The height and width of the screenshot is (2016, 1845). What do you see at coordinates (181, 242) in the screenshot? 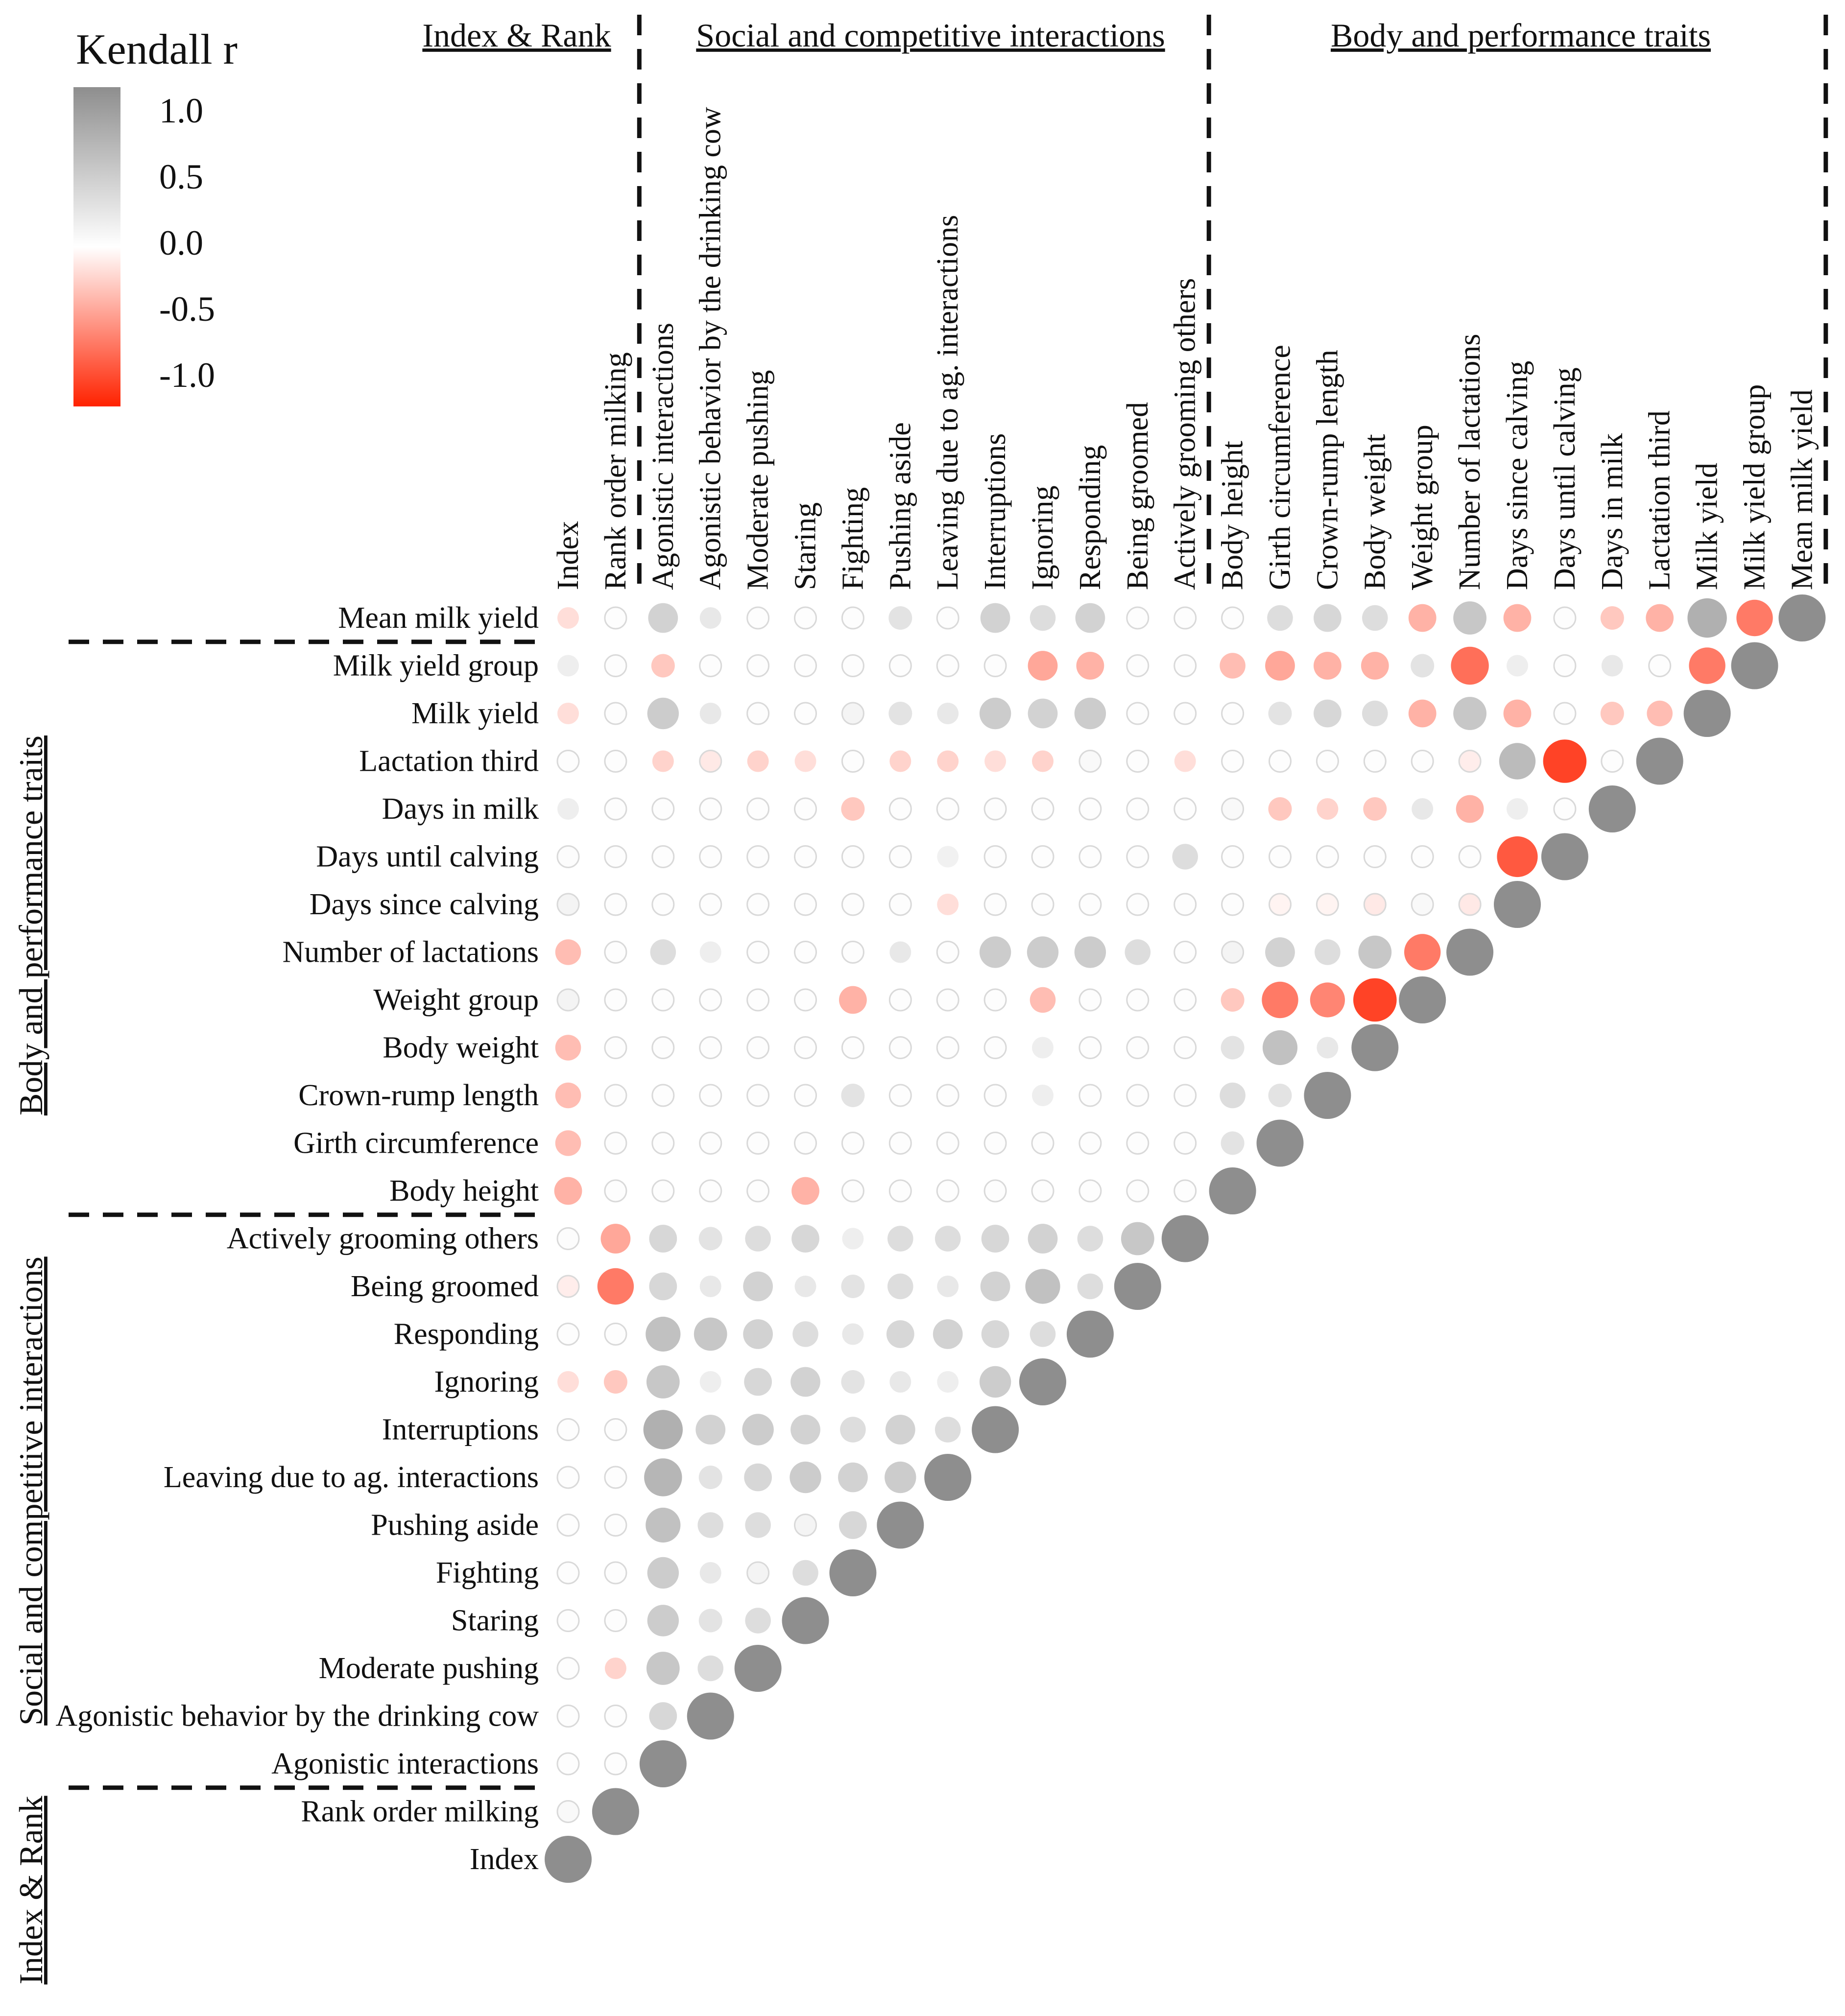
I see `legend-tick-label: 0.0` at bounding box center [181, 242].